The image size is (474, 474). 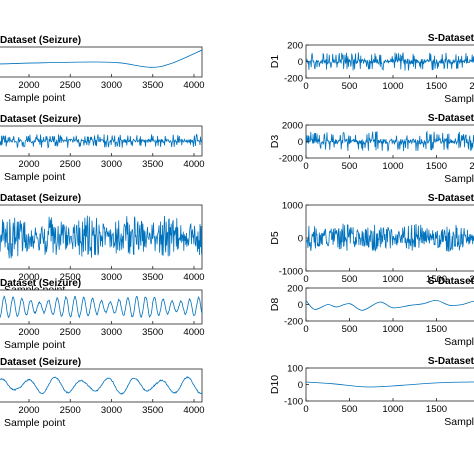 What do you see at coordinates (292, 126) in the screenshot?
I see `y-tick-label: 2000` at bounding box center [292, 126].